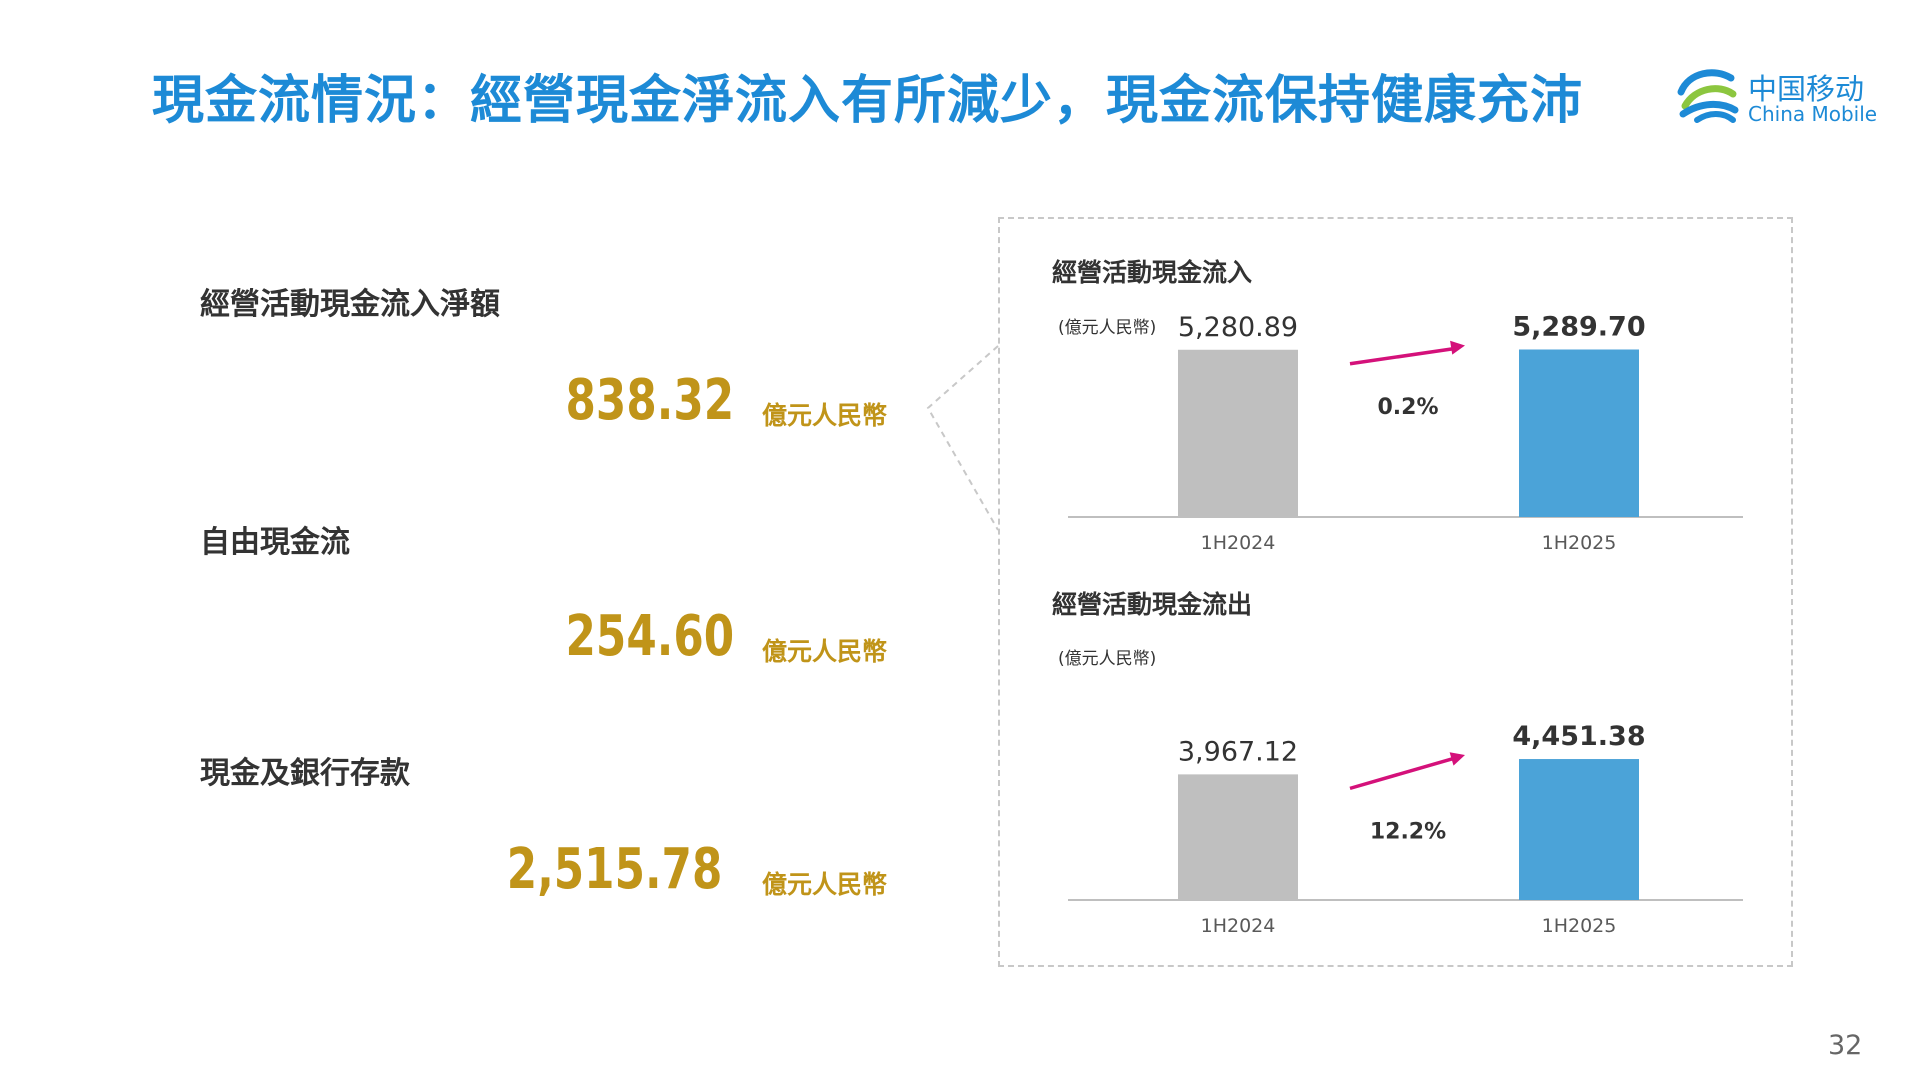  I want to click on metric-value-cash-bank-deposits: 2,515.78, so click(614, 869).